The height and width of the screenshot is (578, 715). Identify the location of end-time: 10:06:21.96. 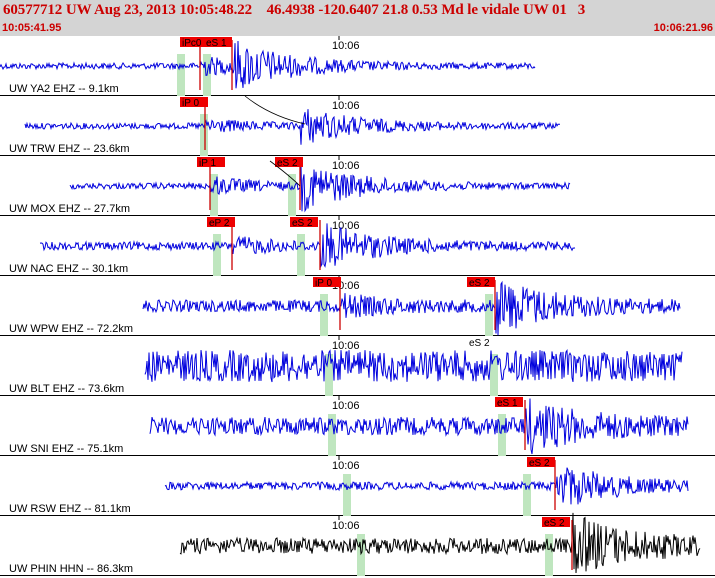
(683, 28).